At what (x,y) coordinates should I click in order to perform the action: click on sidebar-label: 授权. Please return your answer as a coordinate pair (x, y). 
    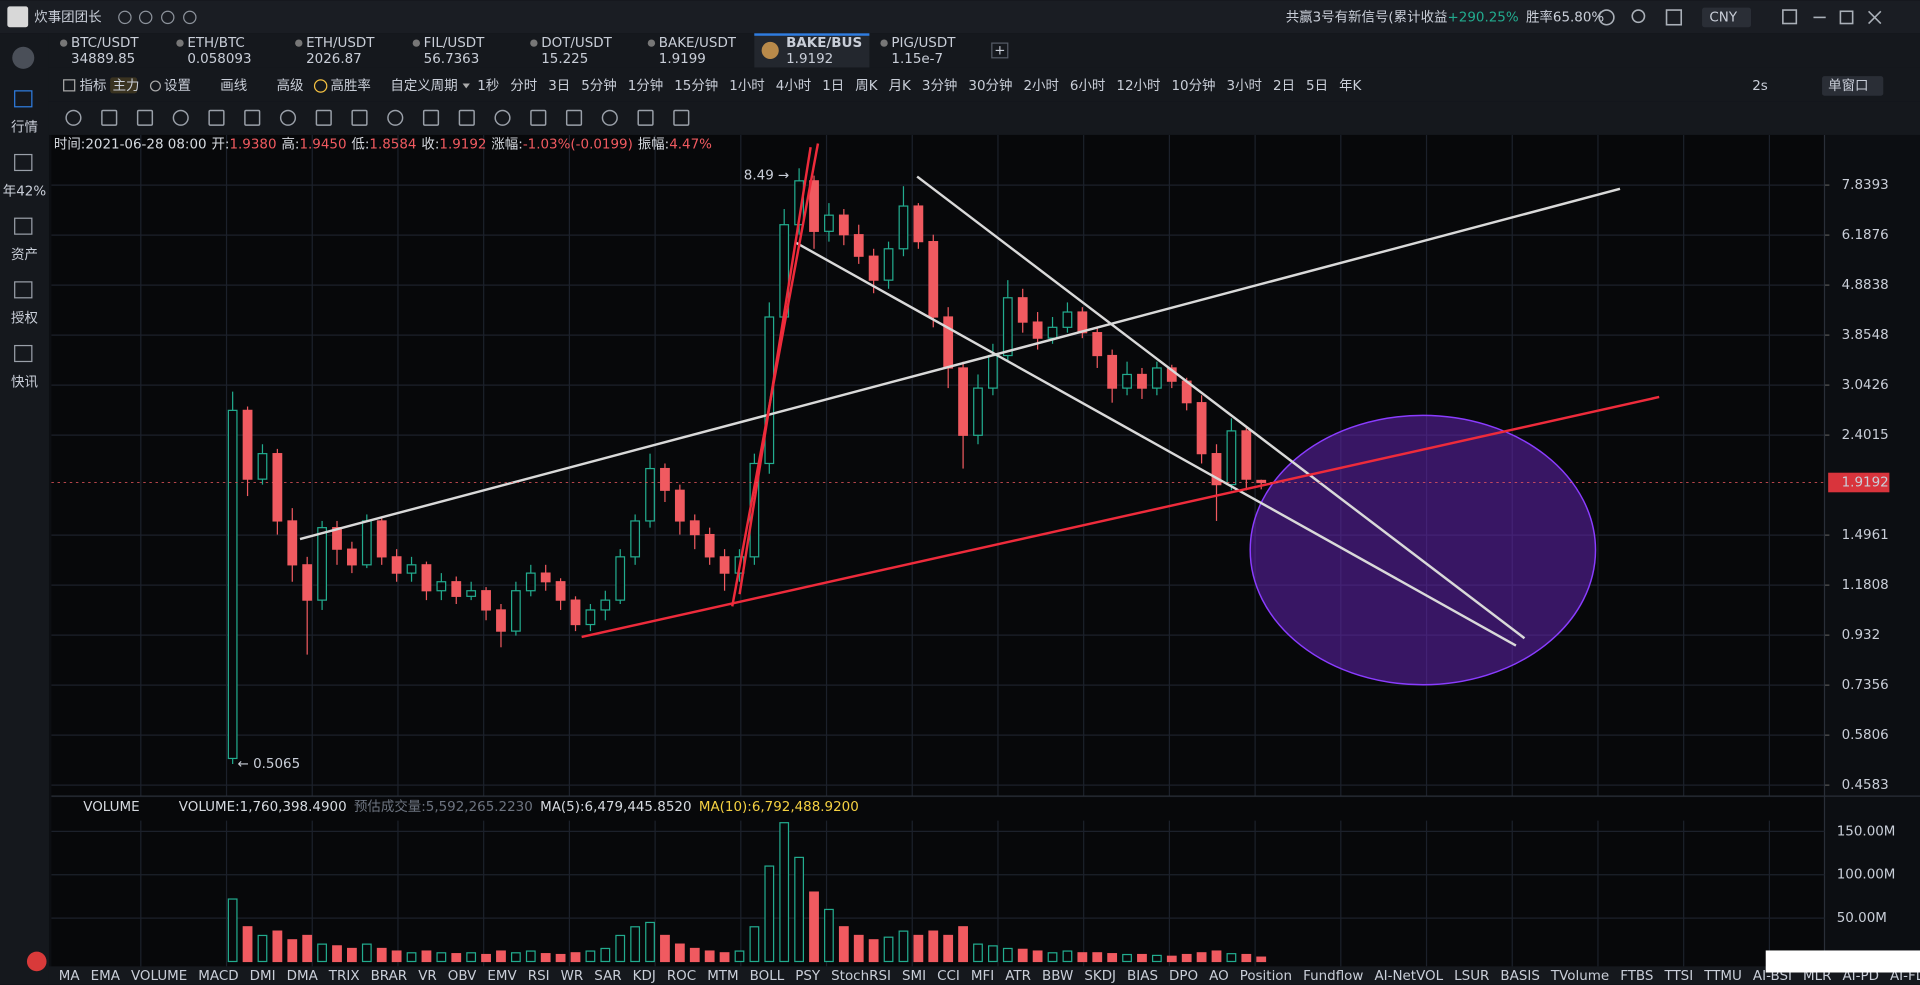
    Looking at the image, I should click on (24, 318).